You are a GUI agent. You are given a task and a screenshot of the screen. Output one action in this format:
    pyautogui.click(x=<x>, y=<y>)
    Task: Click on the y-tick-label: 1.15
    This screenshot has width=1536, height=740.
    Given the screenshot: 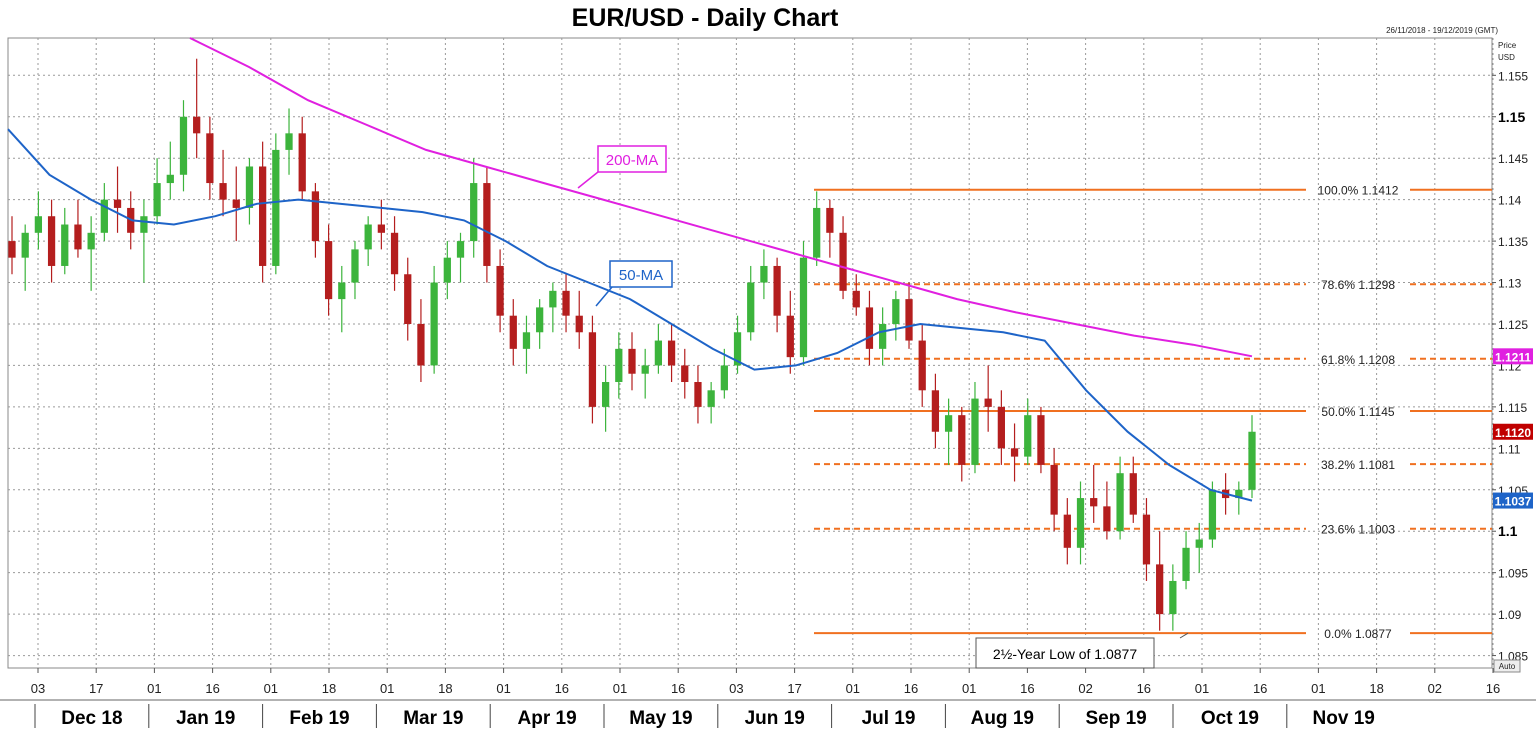 What is the action you would take?
    pyautogui.click(x=1511, y=117)
    